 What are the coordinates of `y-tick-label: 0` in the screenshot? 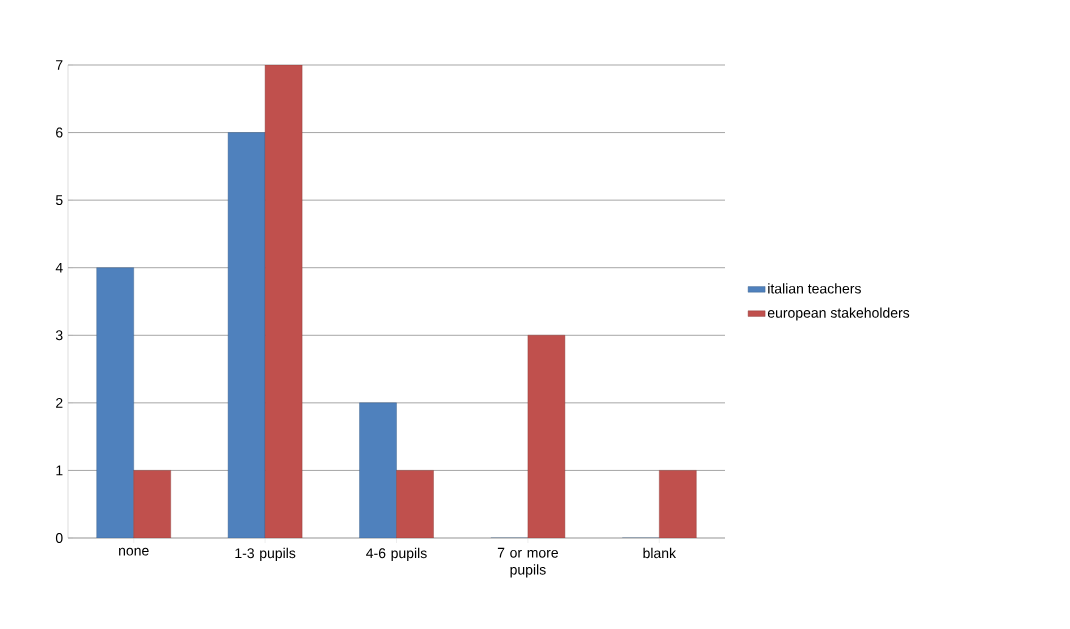 It's located at (59, 538).